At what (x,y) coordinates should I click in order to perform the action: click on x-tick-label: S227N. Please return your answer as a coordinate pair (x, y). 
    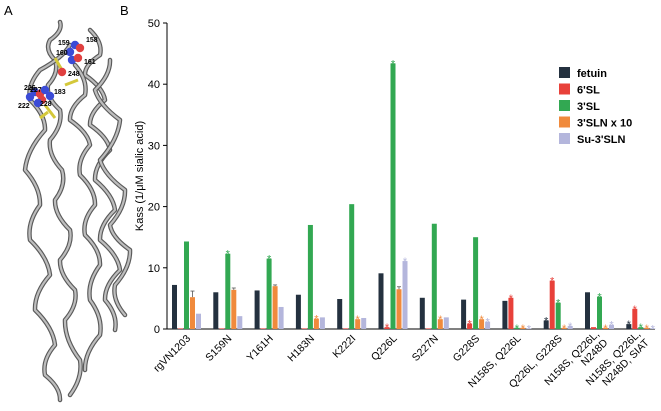
    Looking at the image, I should click on (425, 348).